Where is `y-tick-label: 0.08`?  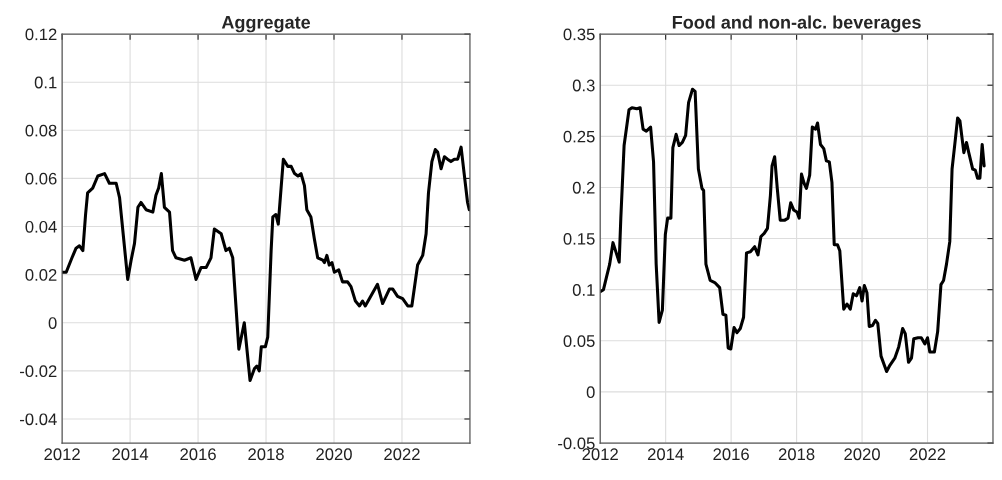
y-tick-label: 0.08 is located at coordinates (41, 130).